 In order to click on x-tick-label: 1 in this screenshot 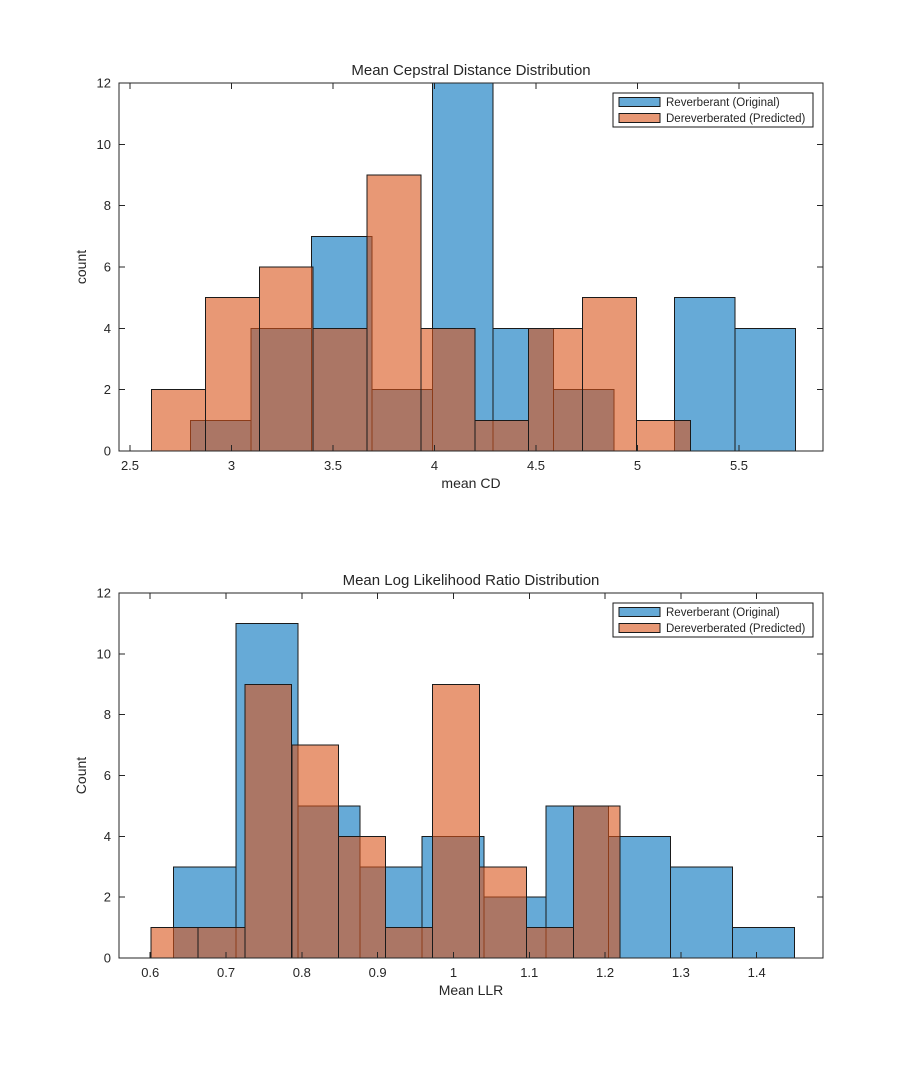, I will do `click(453, 972)`.